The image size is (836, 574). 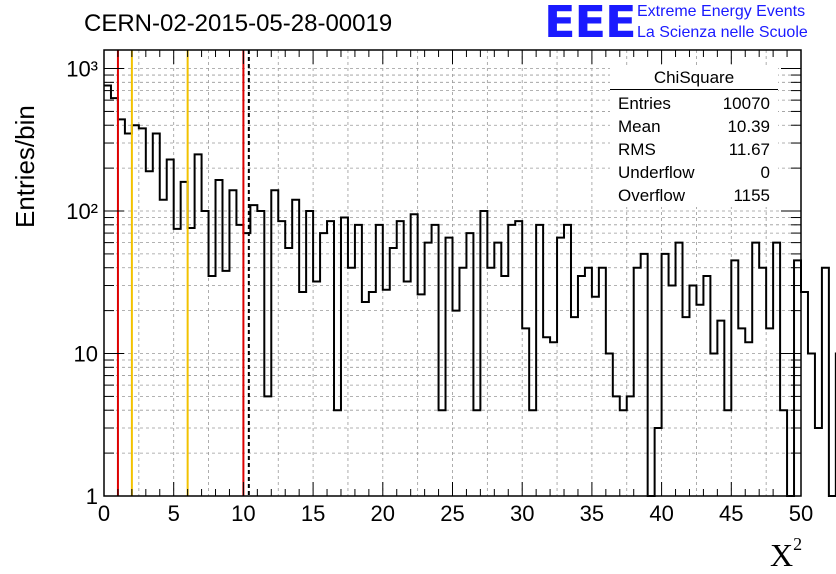 What do you see at coordinates (25, 166) in the screenshot?
I see `y-axis-label: Entries/bin` at bounding box center [25, 166].